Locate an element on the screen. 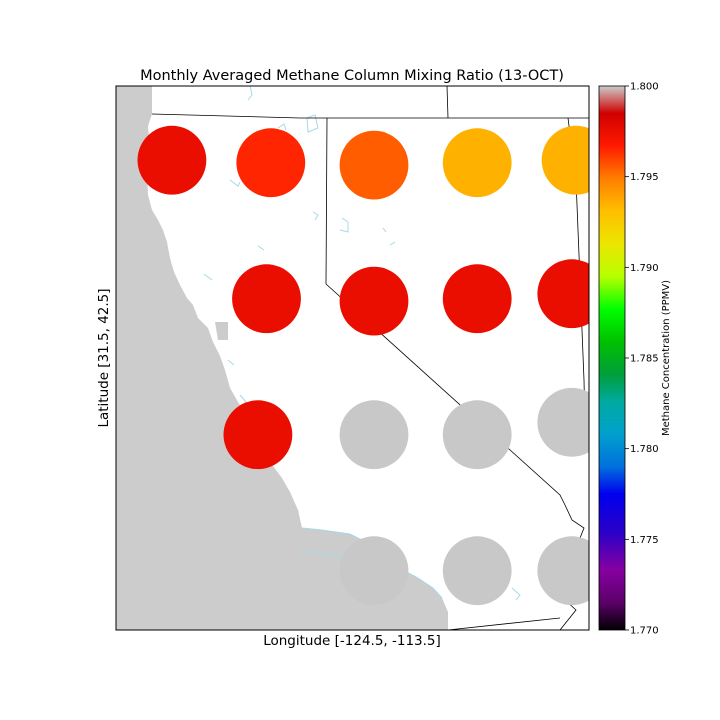 This screenshot has width=720, height=720. colorbar-ticks: 1.770 1.775 1.780 1.785 1.790 1.795 1.800 is located at coordinates (642, 359).